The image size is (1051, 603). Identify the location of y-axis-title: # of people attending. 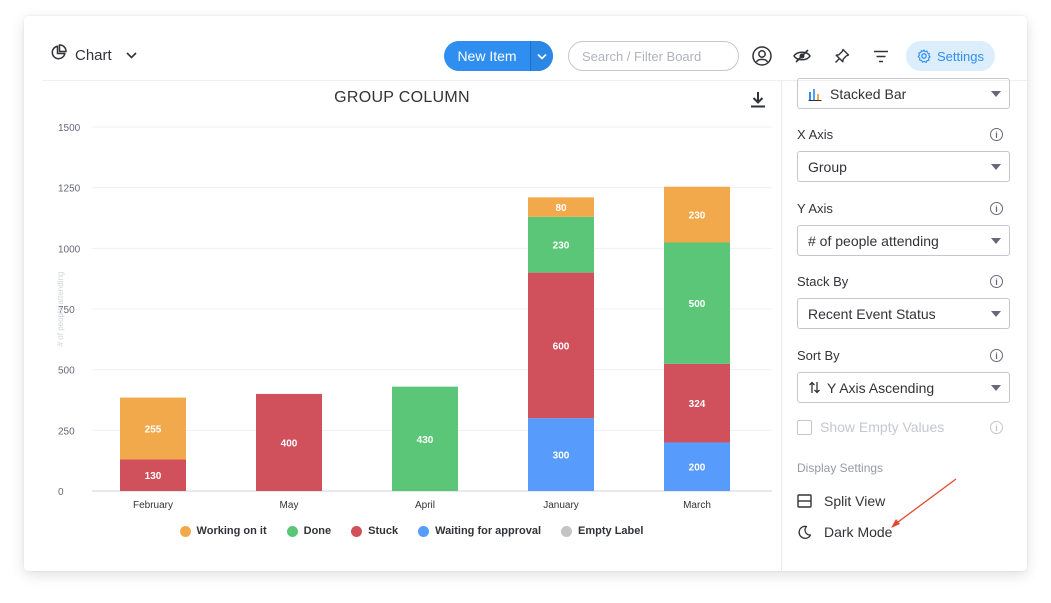
(60, 309).